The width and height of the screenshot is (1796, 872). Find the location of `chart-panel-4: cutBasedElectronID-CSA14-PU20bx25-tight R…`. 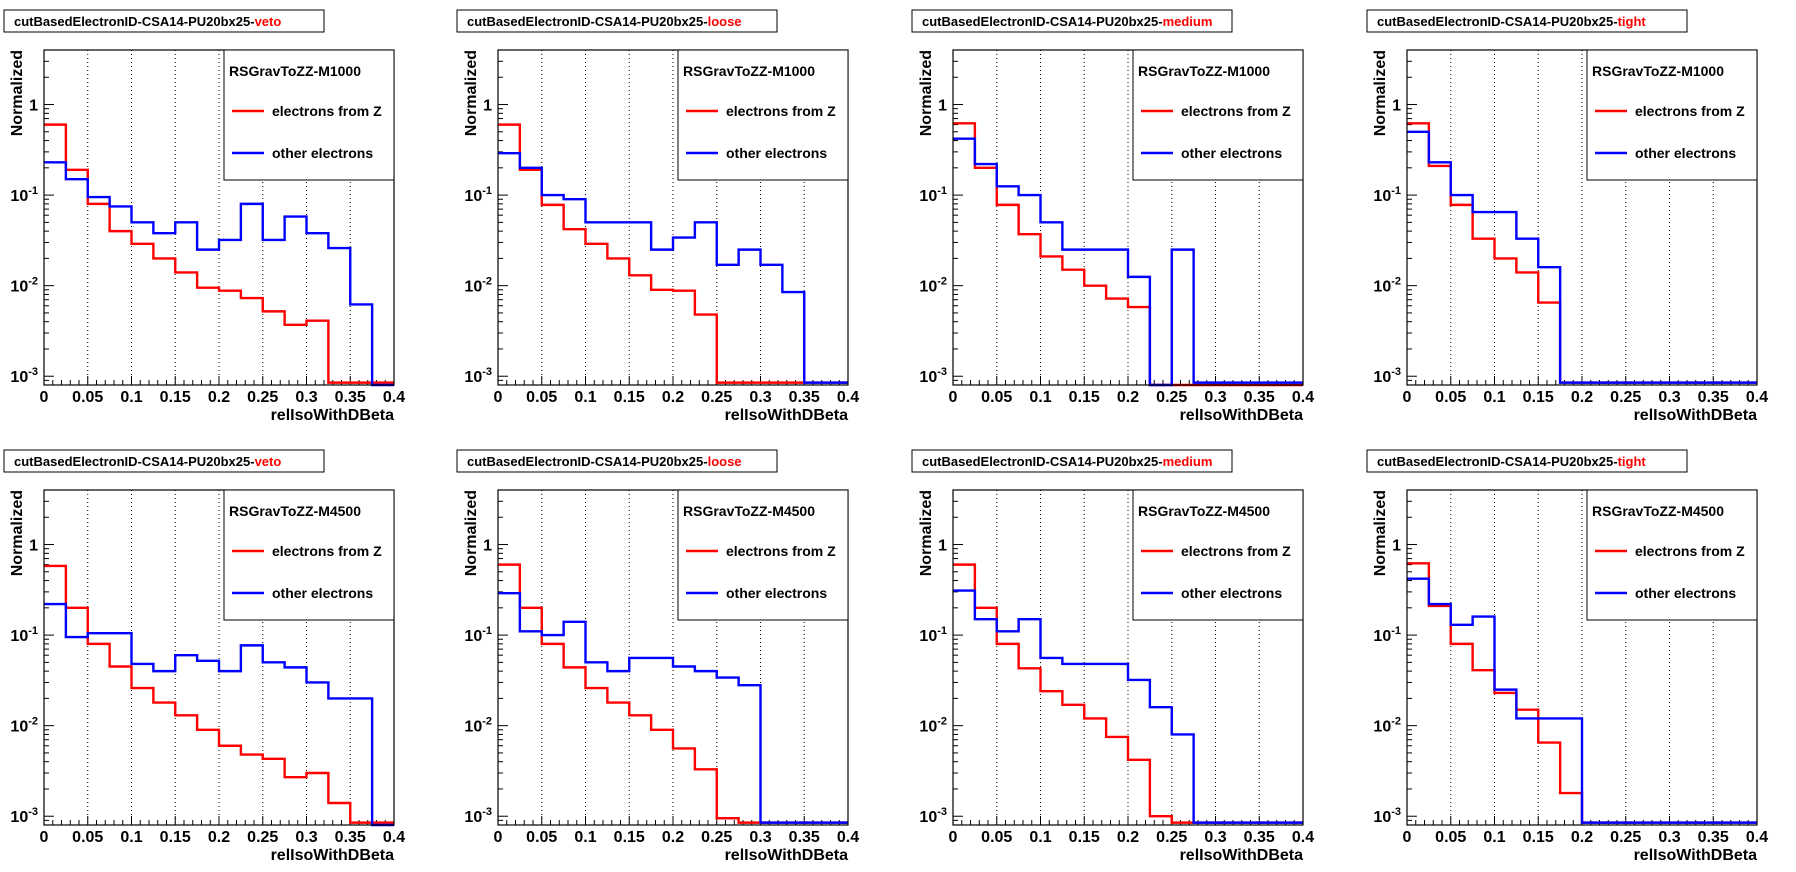

chart-panel-4: cutBasedElectronID-CSA14-PU20bx25-tight R… is located at coordinates (1567, 216).